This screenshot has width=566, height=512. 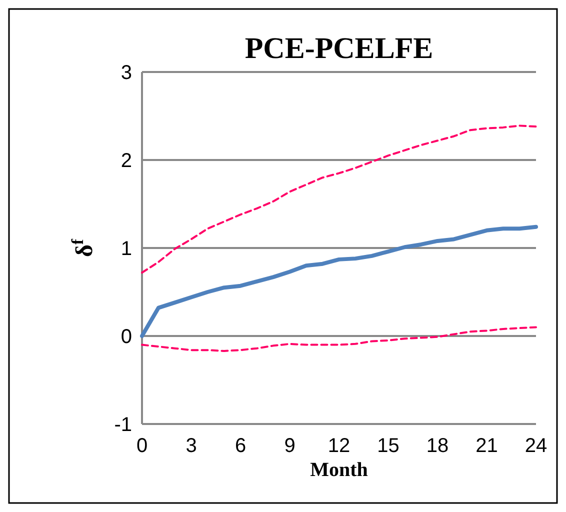 I want to click on x-tick-label: 9, so click(x=290, y=446).